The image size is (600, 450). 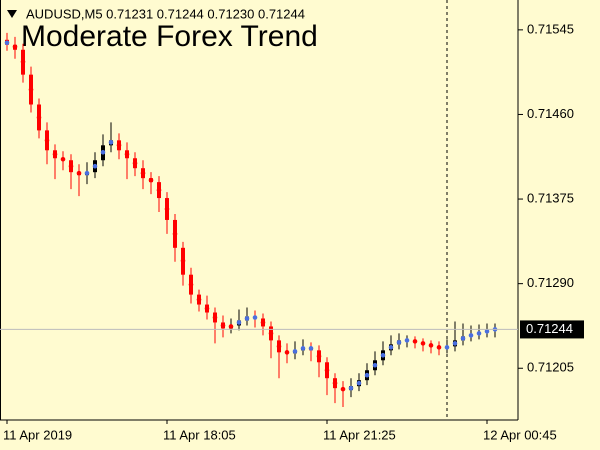 What do you see at coordinates (550, 28) in the screenshot?
I see `y-tick-label: 0.71545` at bounding box center [550, 28].